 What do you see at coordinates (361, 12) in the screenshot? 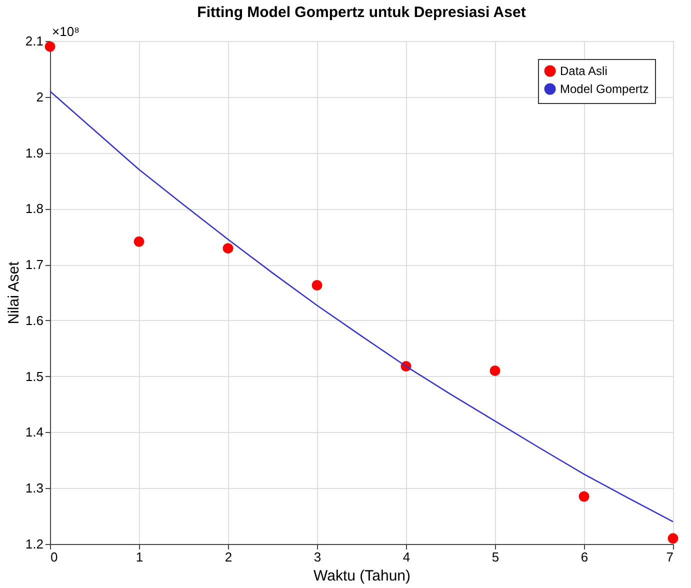
I see `chart-title: Fitting Model Gompertz untuk Depresiasi Aset` at bounding box center [361, 12].